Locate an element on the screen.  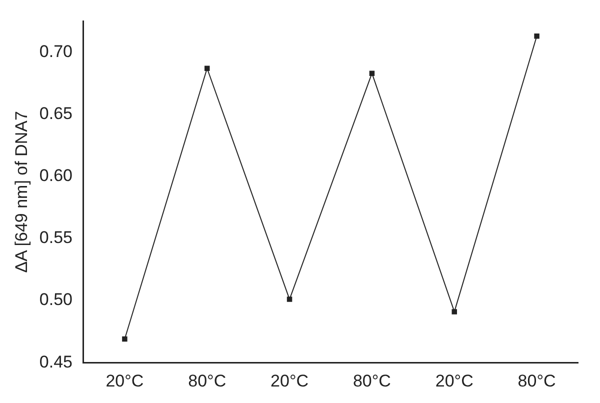
y-tick-label: 0.65 is located at coordinates (55, 113).